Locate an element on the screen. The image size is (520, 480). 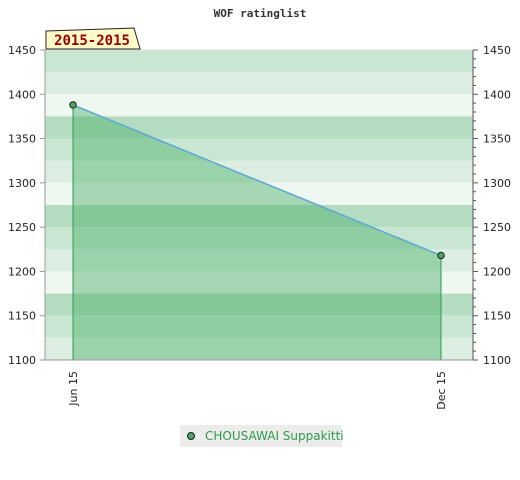
y-right-tick-label: 1300 is located at coordinates (497, 183).